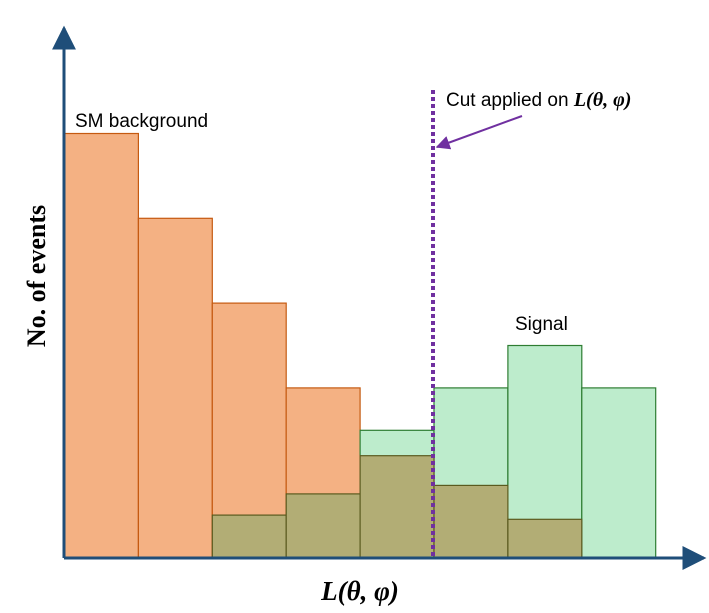 This screenshot has height=613, width=709. Describe the element at coordinates (541, 324) in the screenshot. I see `signal-label: Signal` at that location.